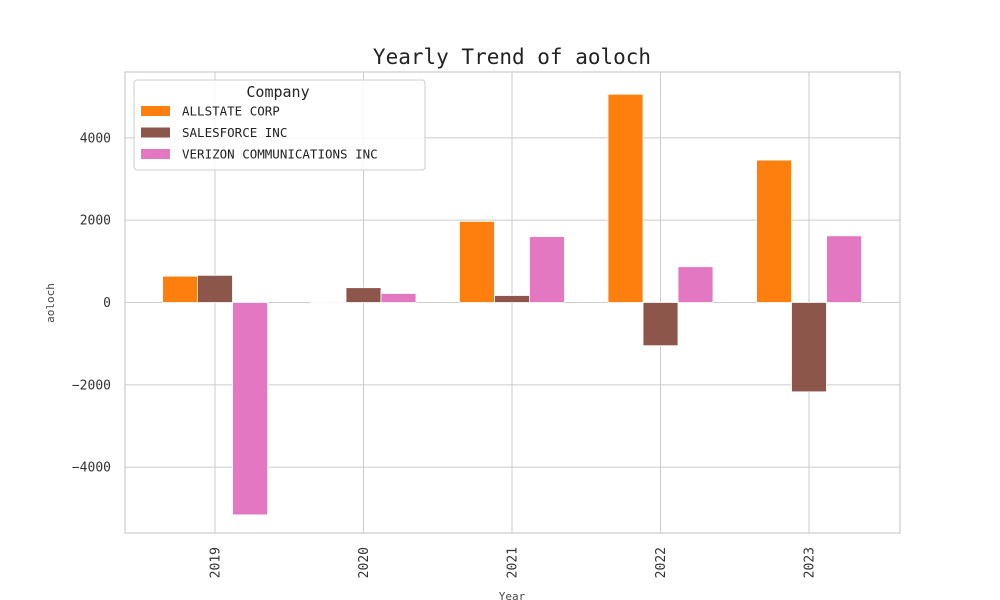 The image size is (1000, 600). What do you see at coordinates (215, 288) in the screenshot?
I see `bar-salesforce-inc-2019` at bounding box center [215, 288].